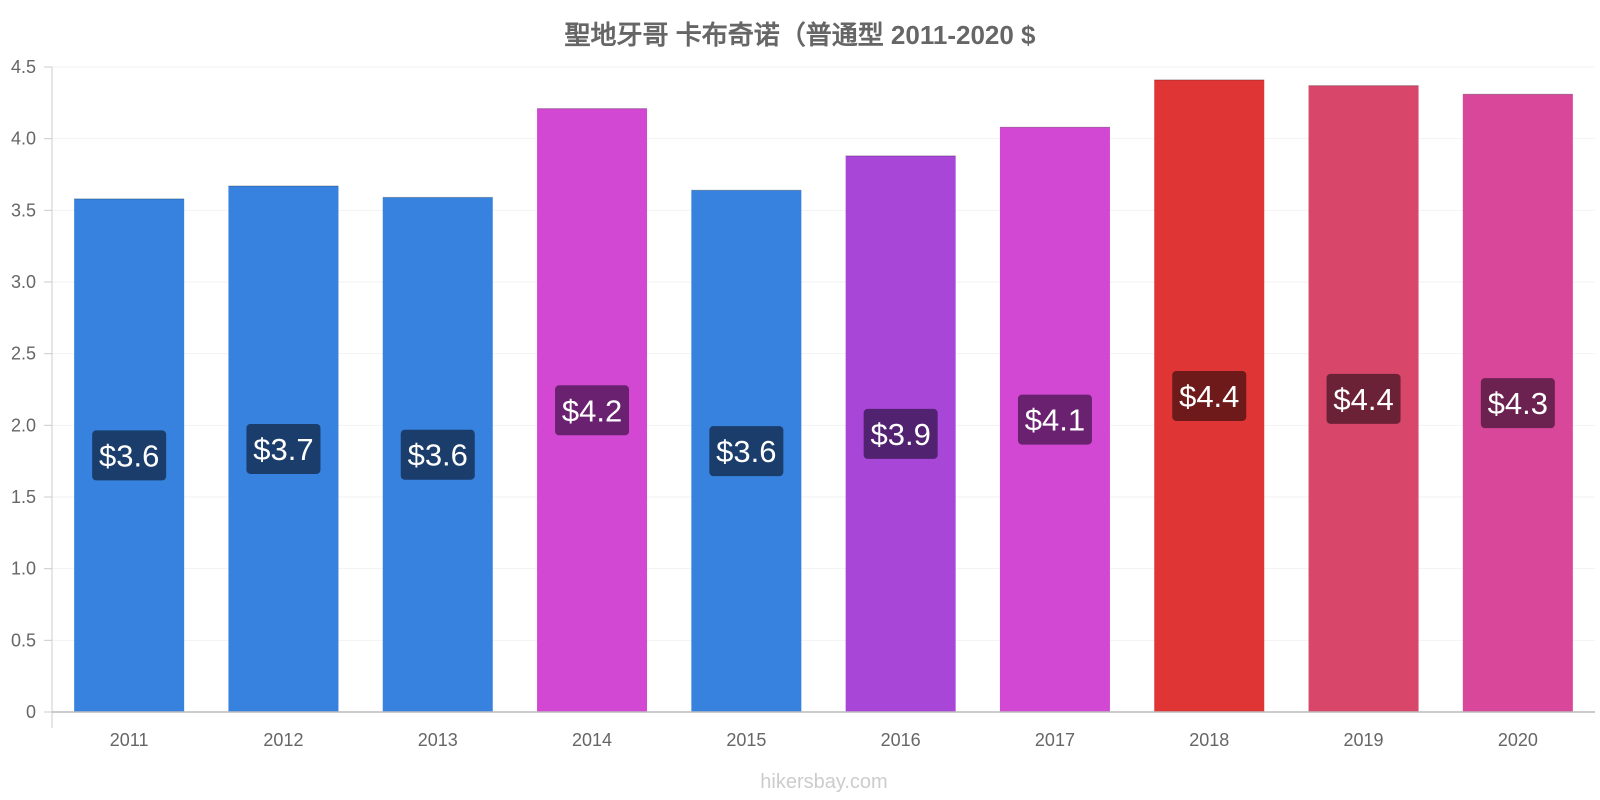  Describe the element at coordinates (23, 497) in the screenshot. I see `y-tick-label: 1.5` at that location.